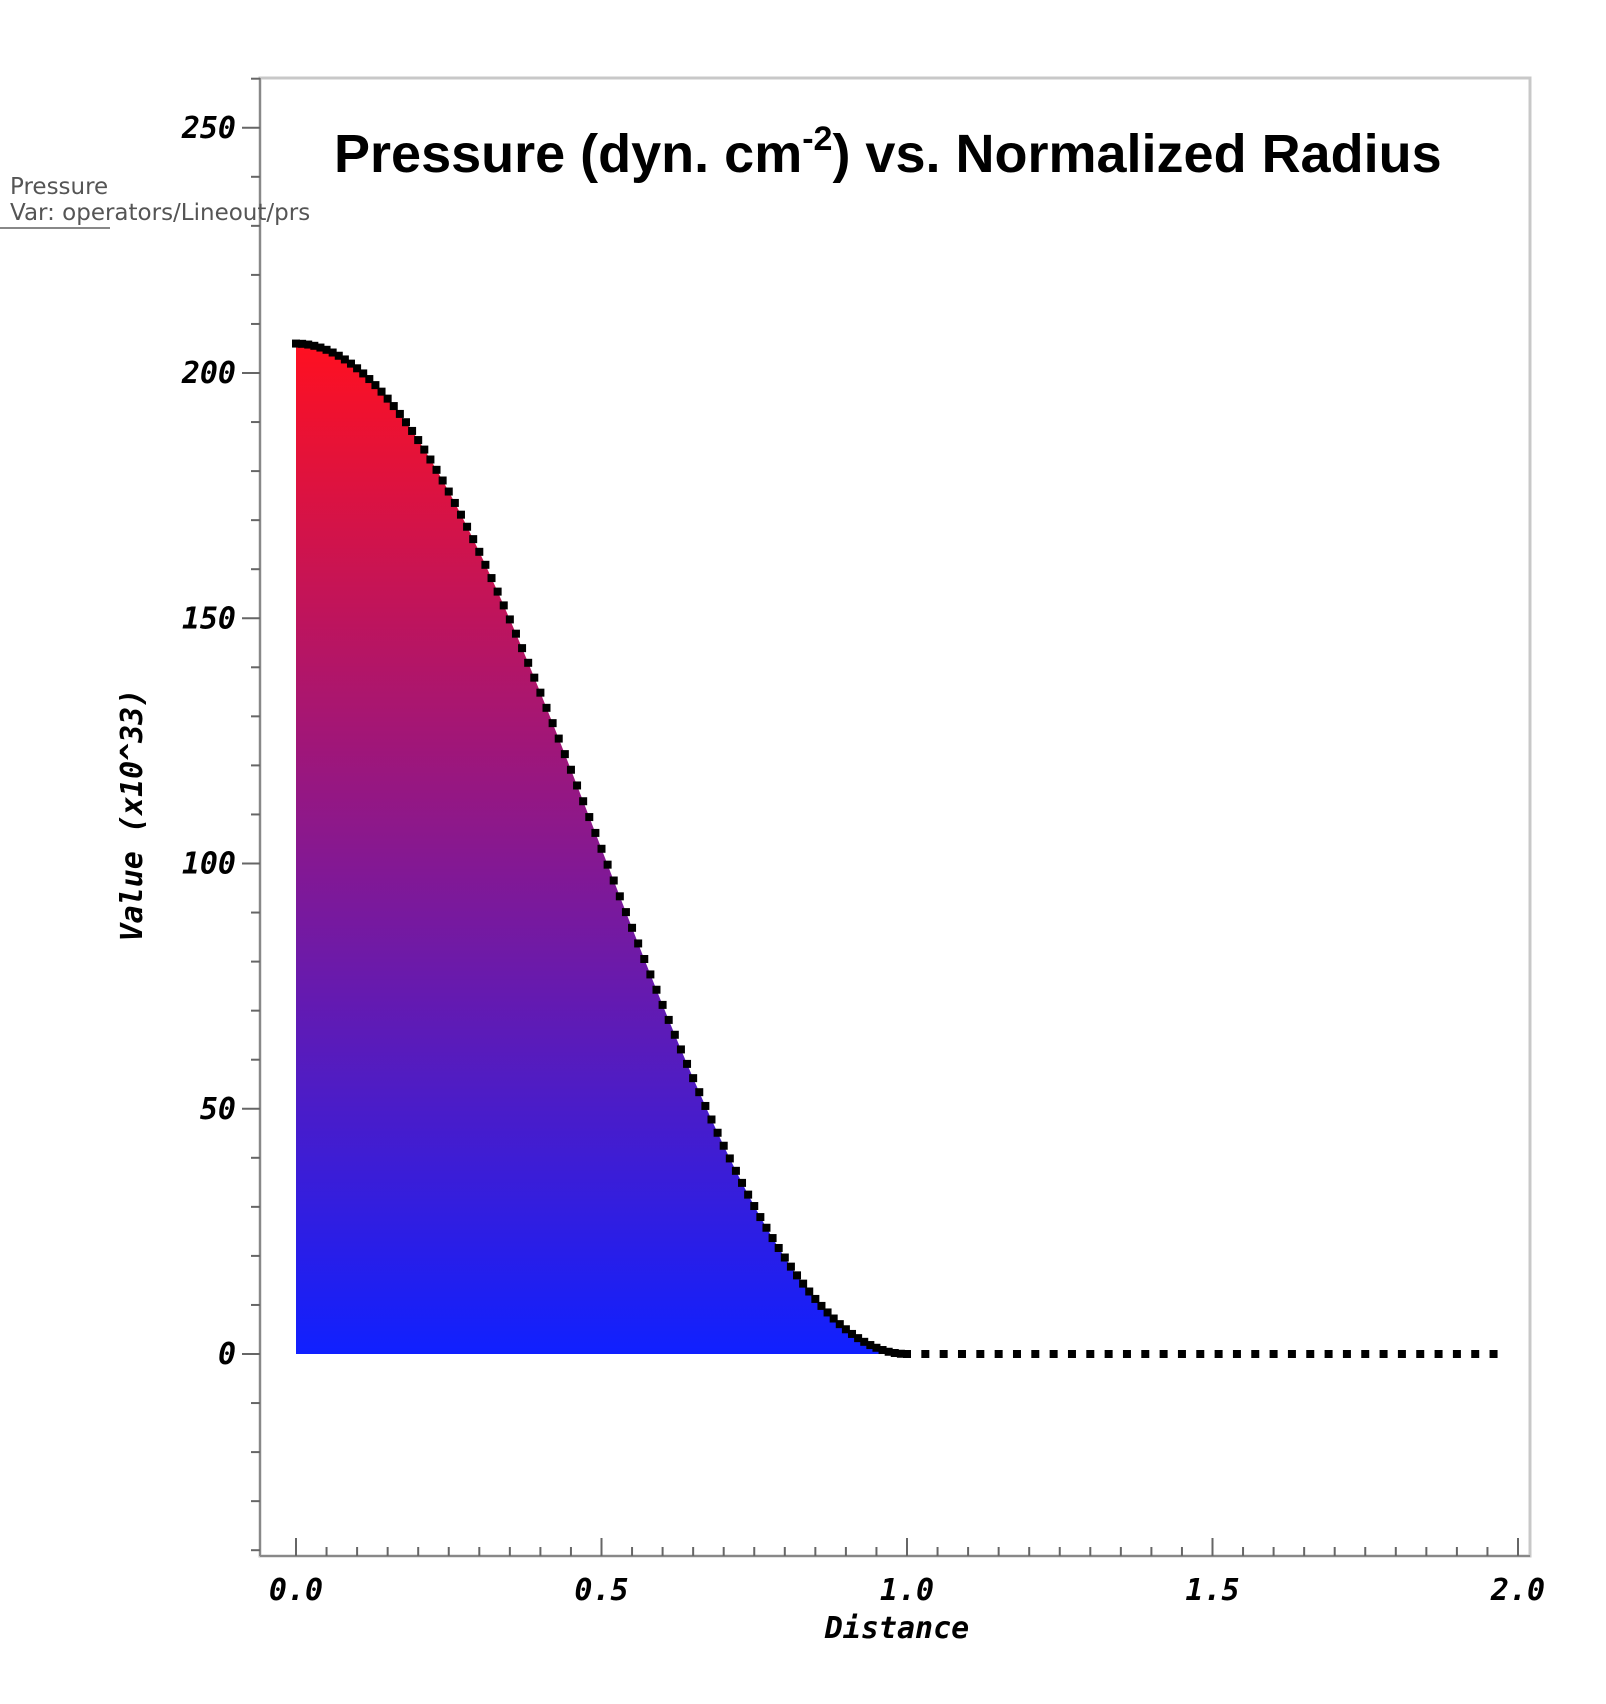 The image size is (1606, 1704). Describe the element at coordinates (897, 1628) in the screenshot. I see `x-axis-title: Distance` at that location.